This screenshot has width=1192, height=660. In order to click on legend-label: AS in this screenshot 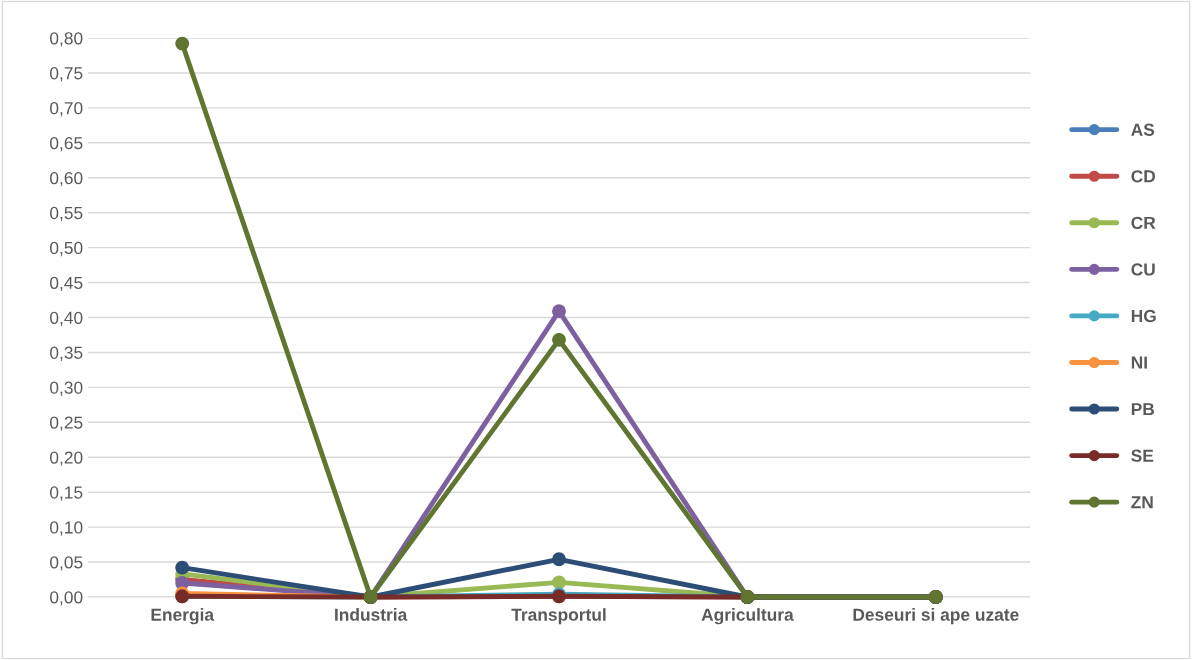, I will do `click(1143, 129)`.